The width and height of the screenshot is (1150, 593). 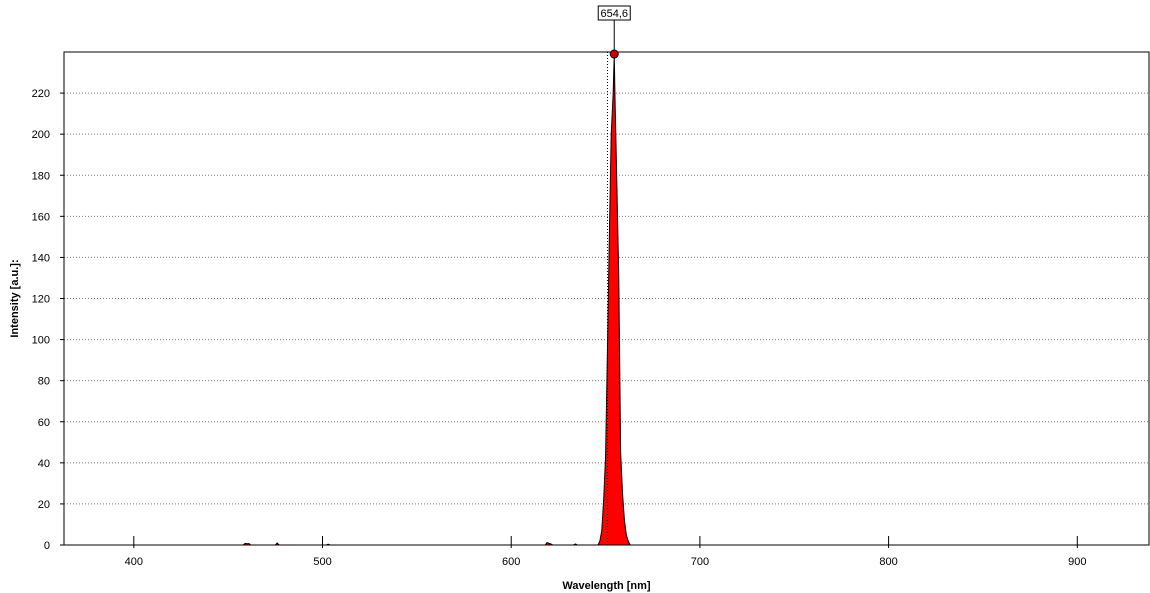 What do you see at coordinates (134, 562) in the screenshot?
I see `x-tick-label: 400` at bounding box center [134, 562].